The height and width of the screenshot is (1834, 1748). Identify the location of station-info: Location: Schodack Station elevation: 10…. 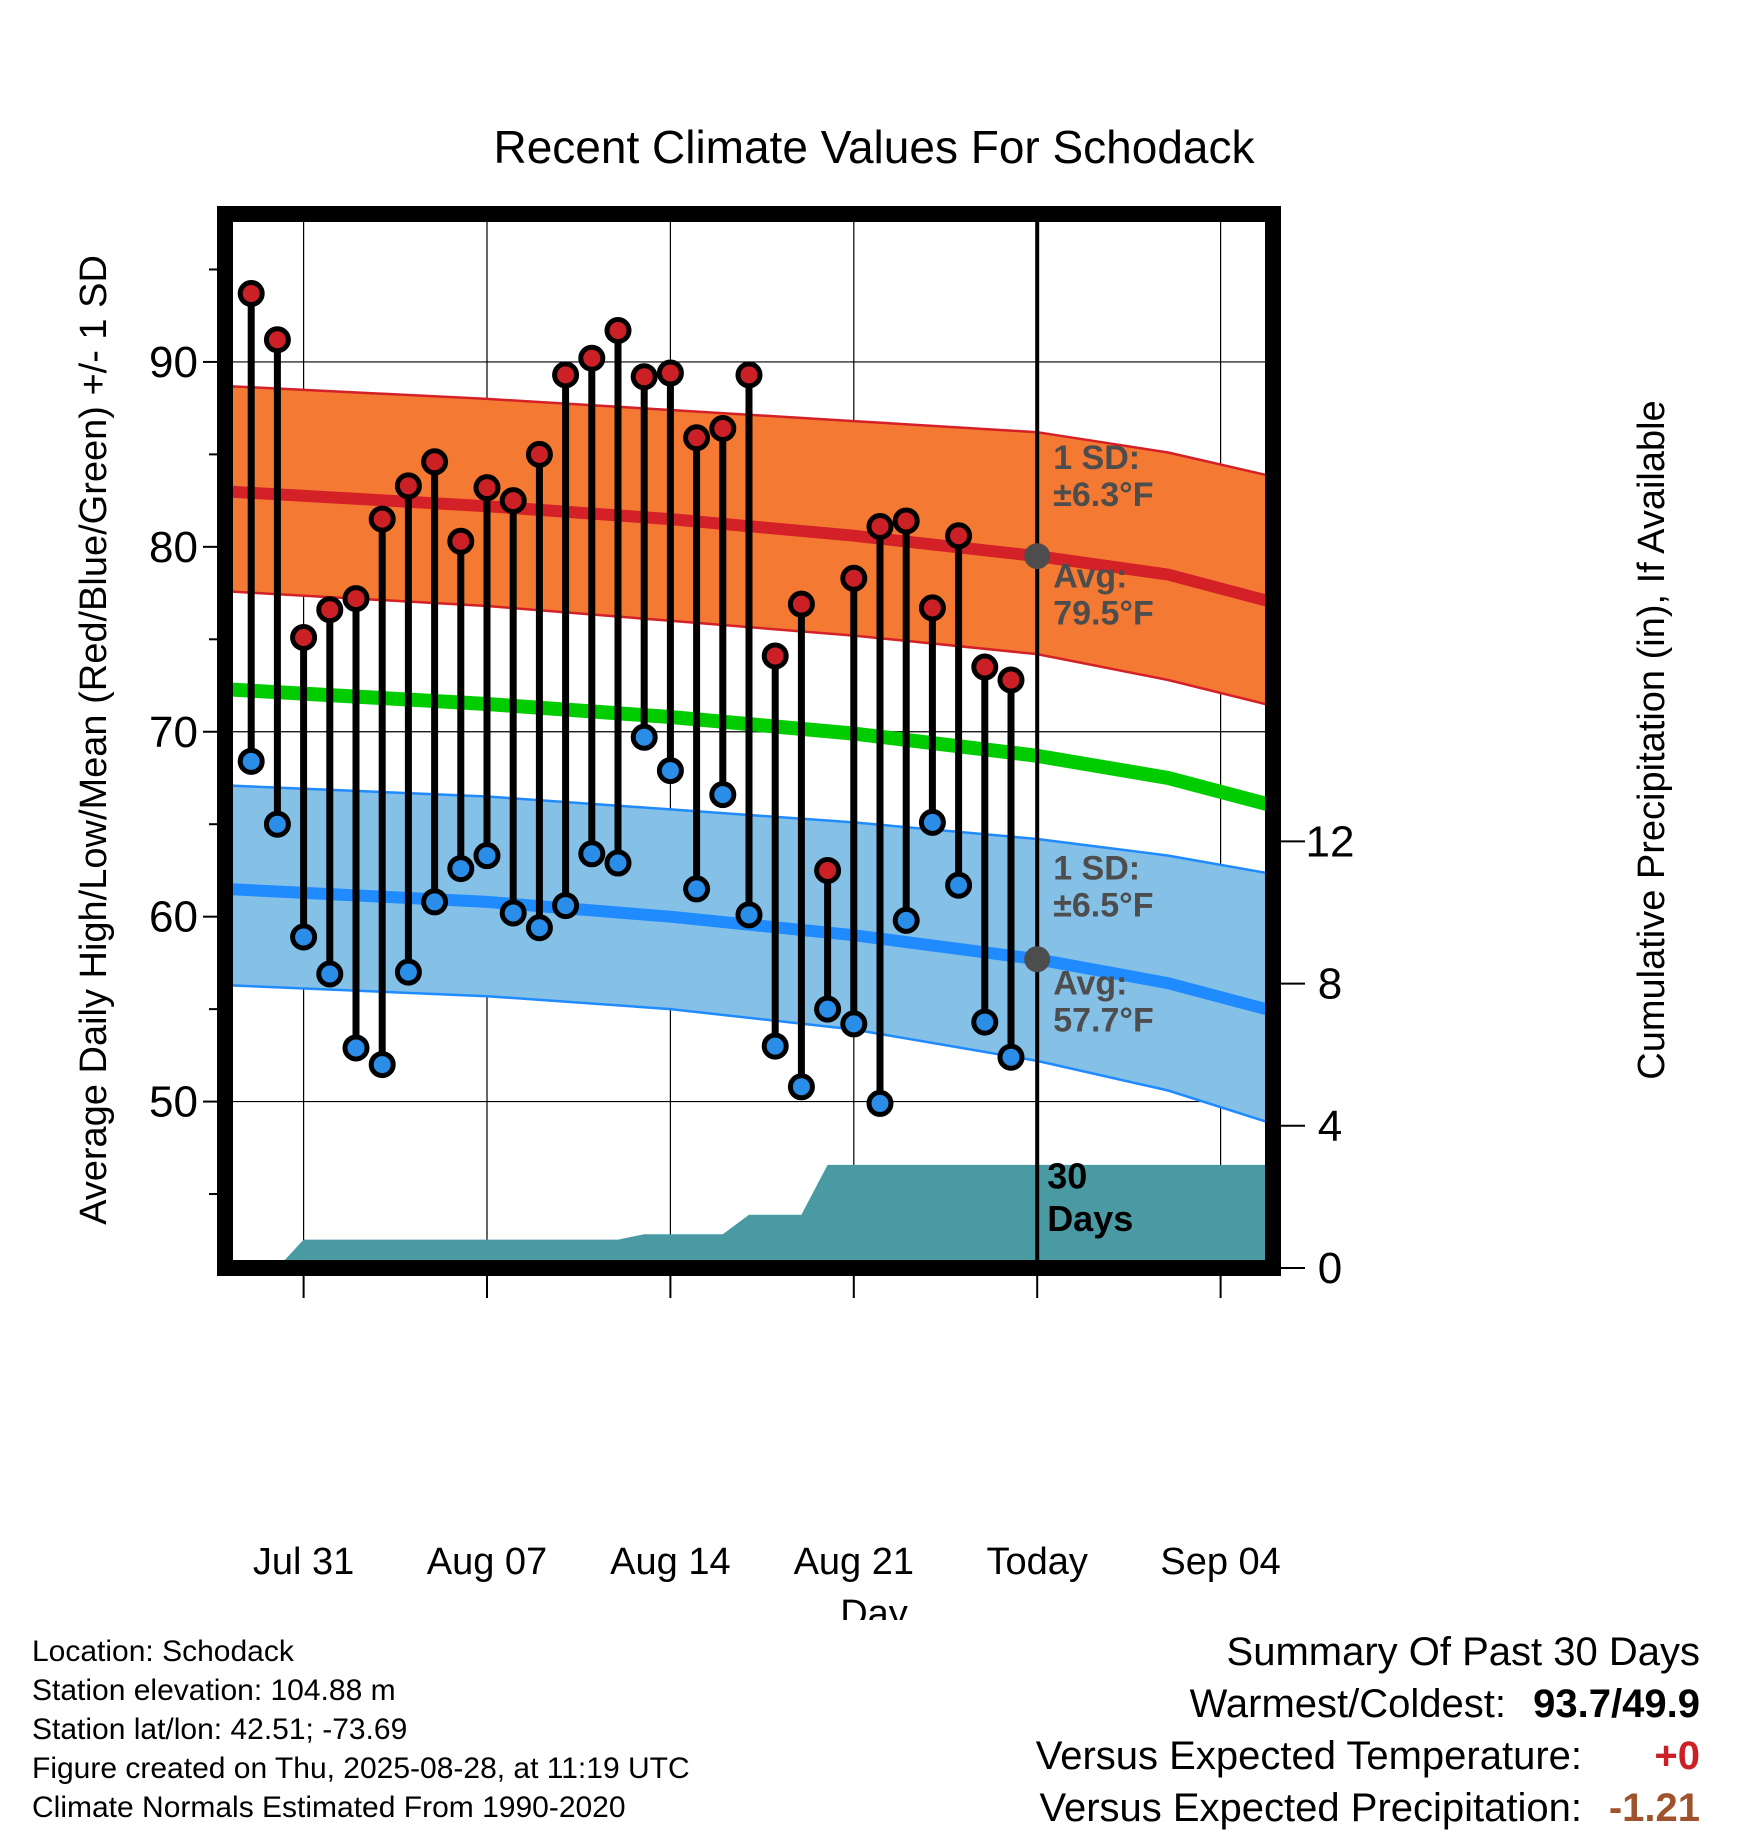
(361, 1729).